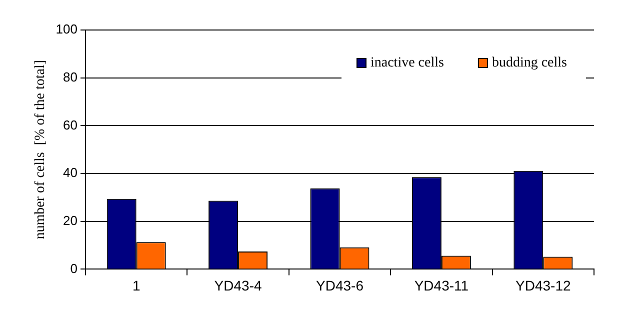  Describe the element at coordinates (70, 220) in the screenshot. I see `y-tick-label: 20` at that location.